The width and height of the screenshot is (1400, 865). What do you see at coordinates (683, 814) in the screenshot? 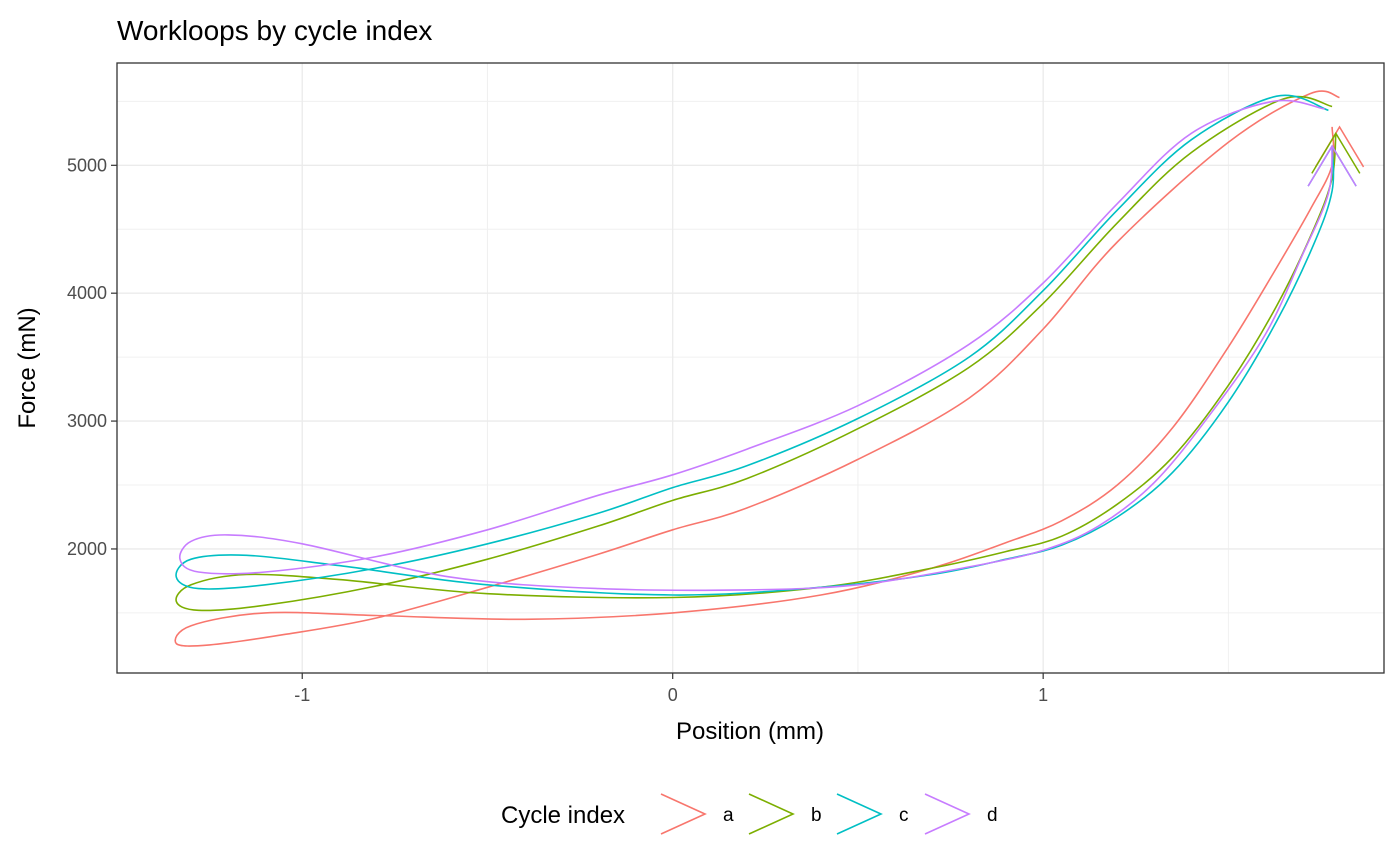
I see `legend-key-a` at bounding box center [683, 814].